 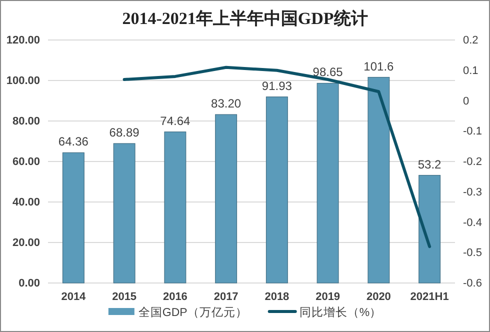 What do you see at coordinates (26, 202) in the screenshot?
I see `y-tick-label: 40.00` at bounding box center [26, 202].